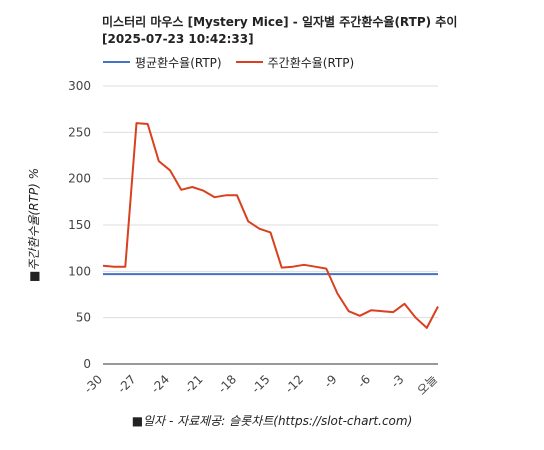  What do you see at coordinates (87, 364) in the screenshot?
I see `y-tick-label: 0` at bounding box center [87, 364].